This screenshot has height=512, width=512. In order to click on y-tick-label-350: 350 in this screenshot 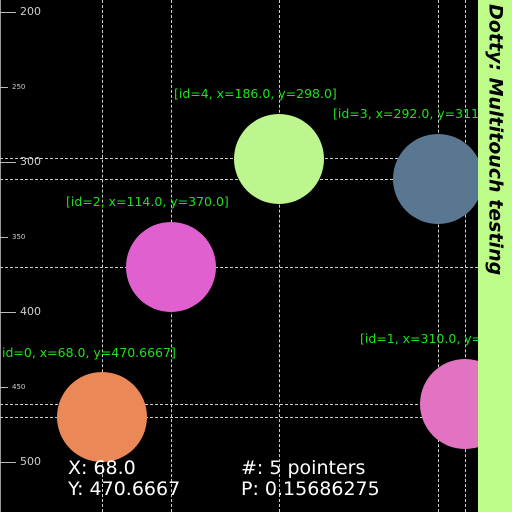, I will do `click(19, 237)`.